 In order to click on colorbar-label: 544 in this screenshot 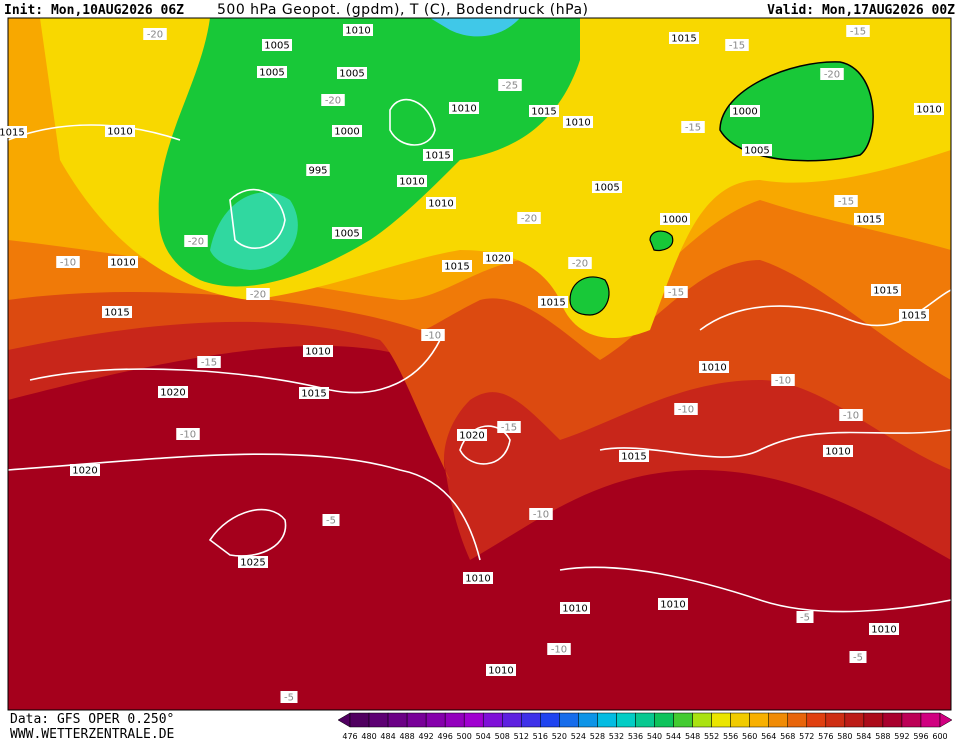, I will do `click(673, 736)`.